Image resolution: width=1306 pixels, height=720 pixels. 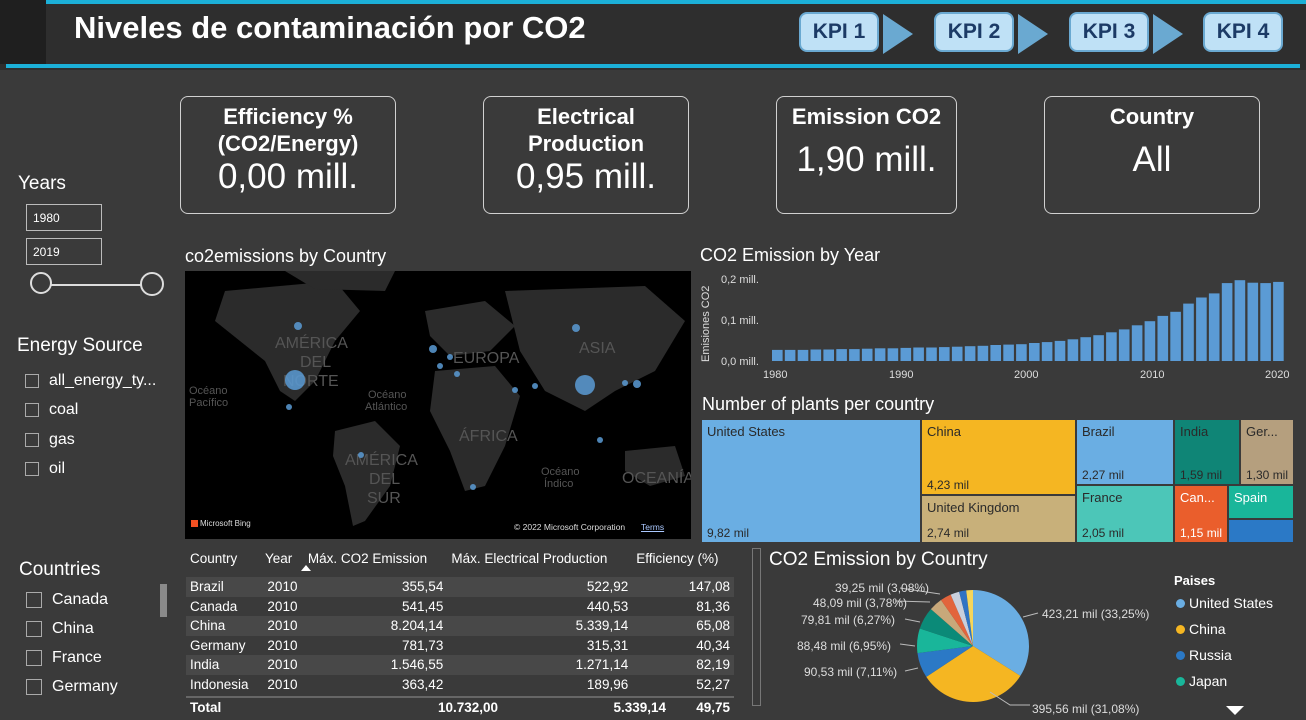 I want to click on table-row: India 2010 1.546,55 1.271,14 82,19, so click(x=460, y=665).